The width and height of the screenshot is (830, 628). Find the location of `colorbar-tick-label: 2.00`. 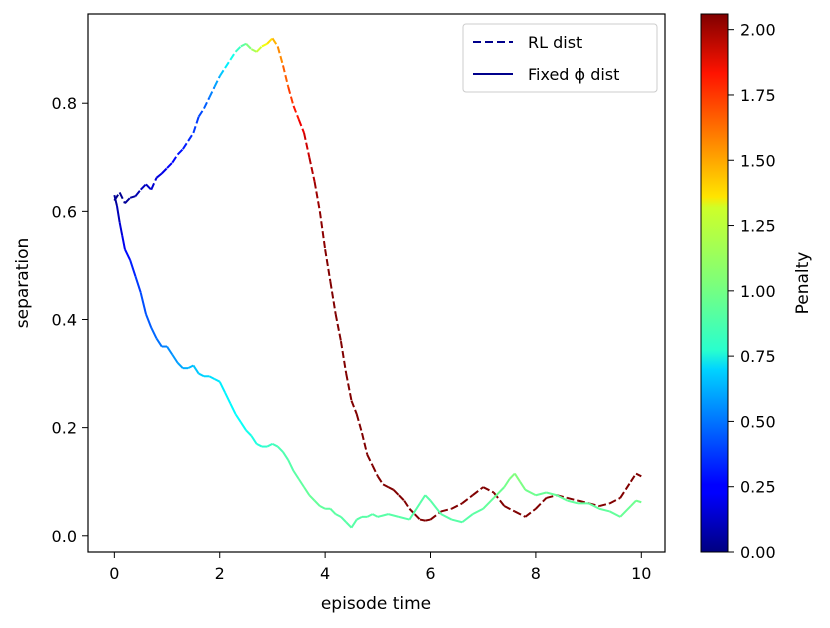

colorbar-tick-label: 2.00 is located at coordinates (758, 30).